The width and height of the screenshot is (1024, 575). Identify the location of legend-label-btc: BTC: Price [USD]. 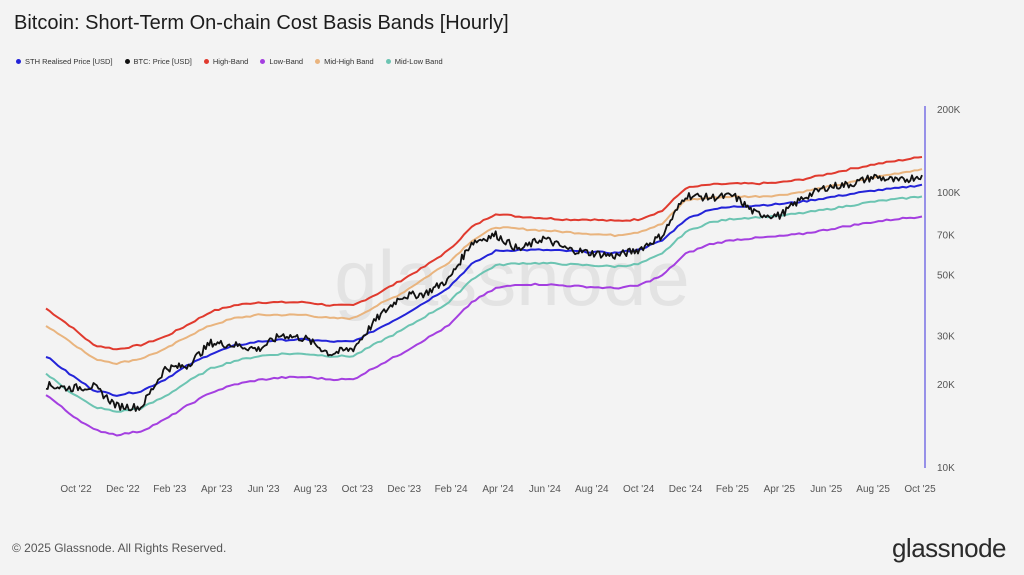
(162, 61).